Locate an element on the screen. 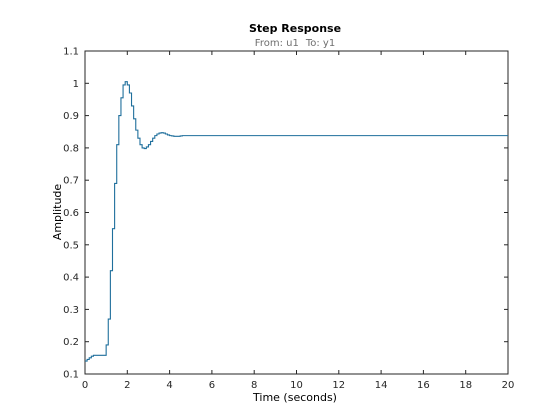 The width and height of the screenshot is (560, 420). x-tick-label: 2 is located at coordinates (127, 385).